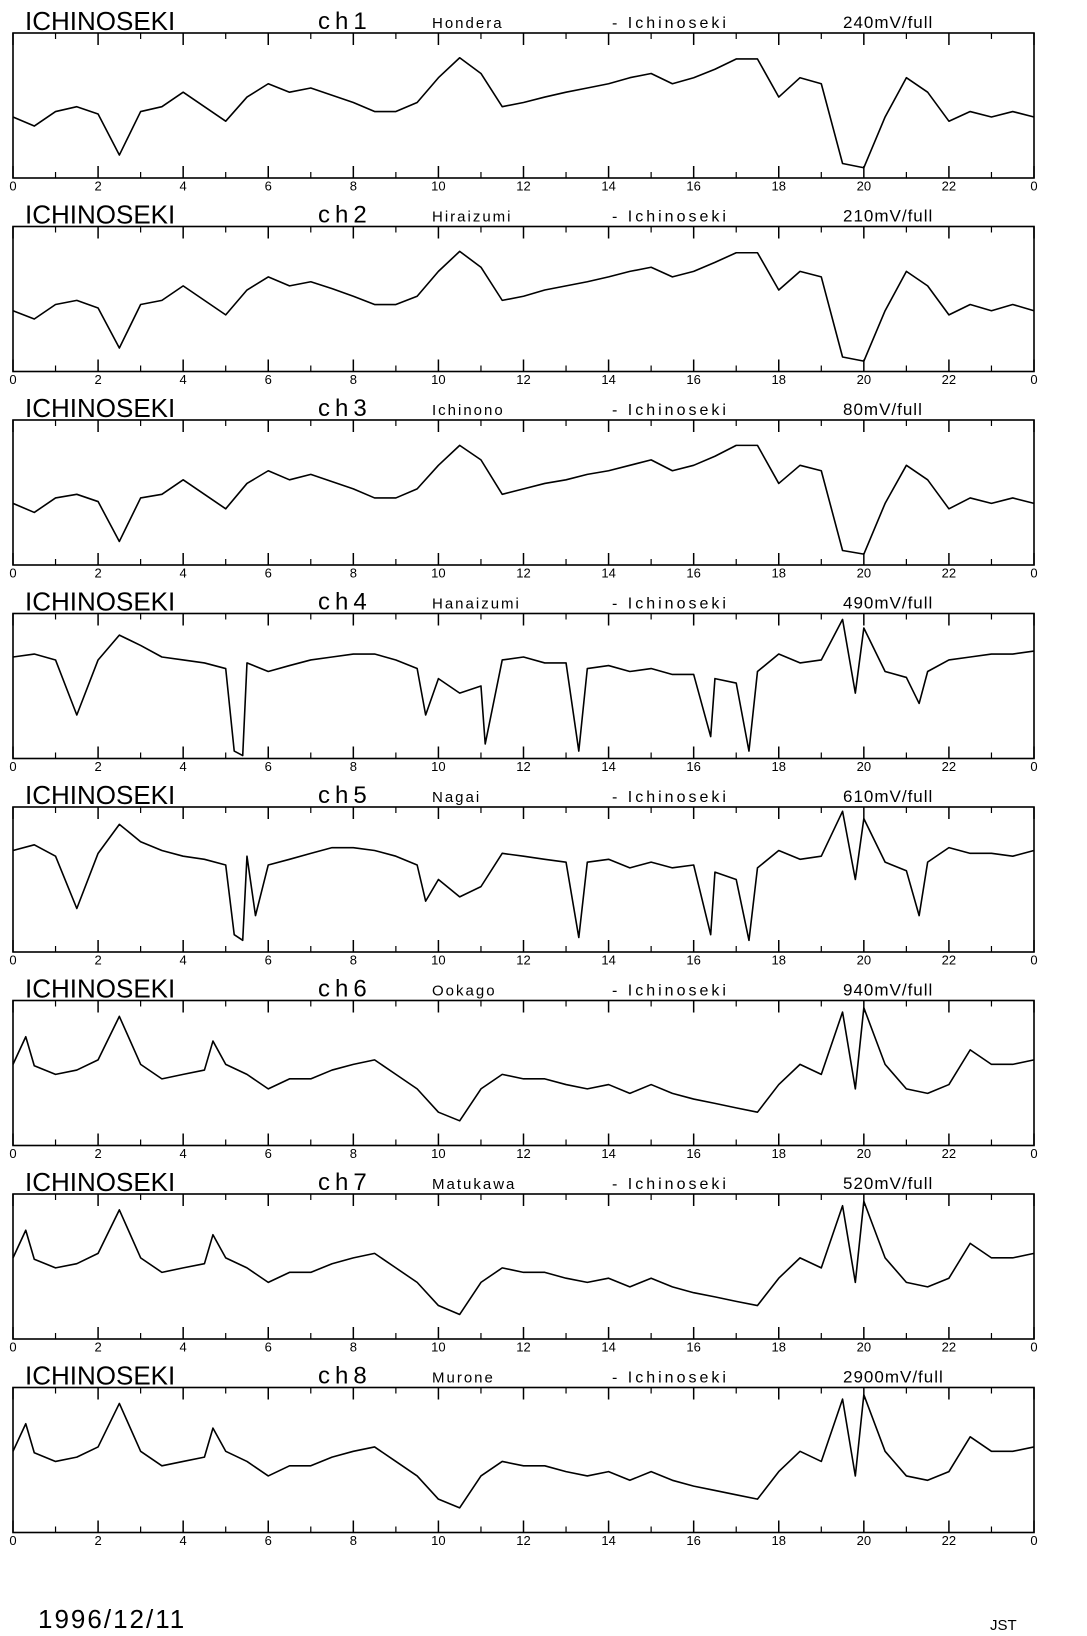  What do you see at coordinates (345, 1182) in the screenshot?
I see `channel: ch7` at bounding box center [345, 1182].